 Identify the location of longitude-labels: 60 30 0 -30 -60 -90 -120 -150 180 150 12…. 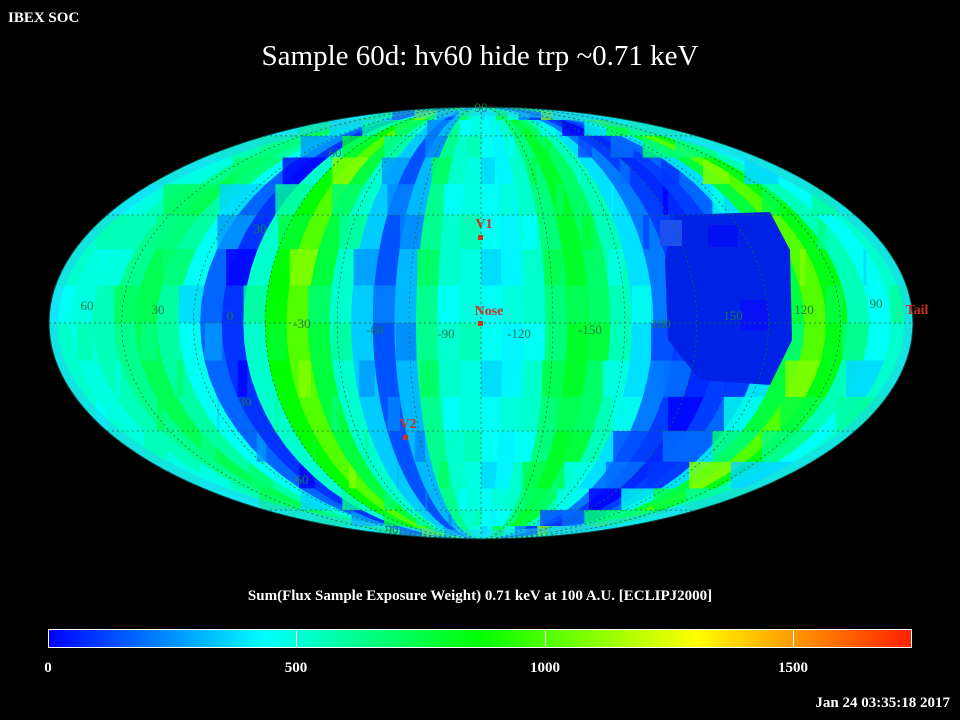
(482, 318).